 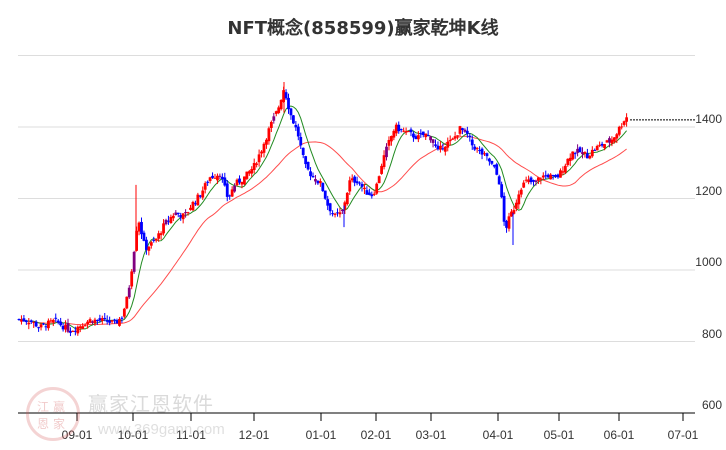 What do you see at coordinates (559, 435) in the screenshot?
I see `x-tick-label: 05-01` at bounding box center [559, 435].